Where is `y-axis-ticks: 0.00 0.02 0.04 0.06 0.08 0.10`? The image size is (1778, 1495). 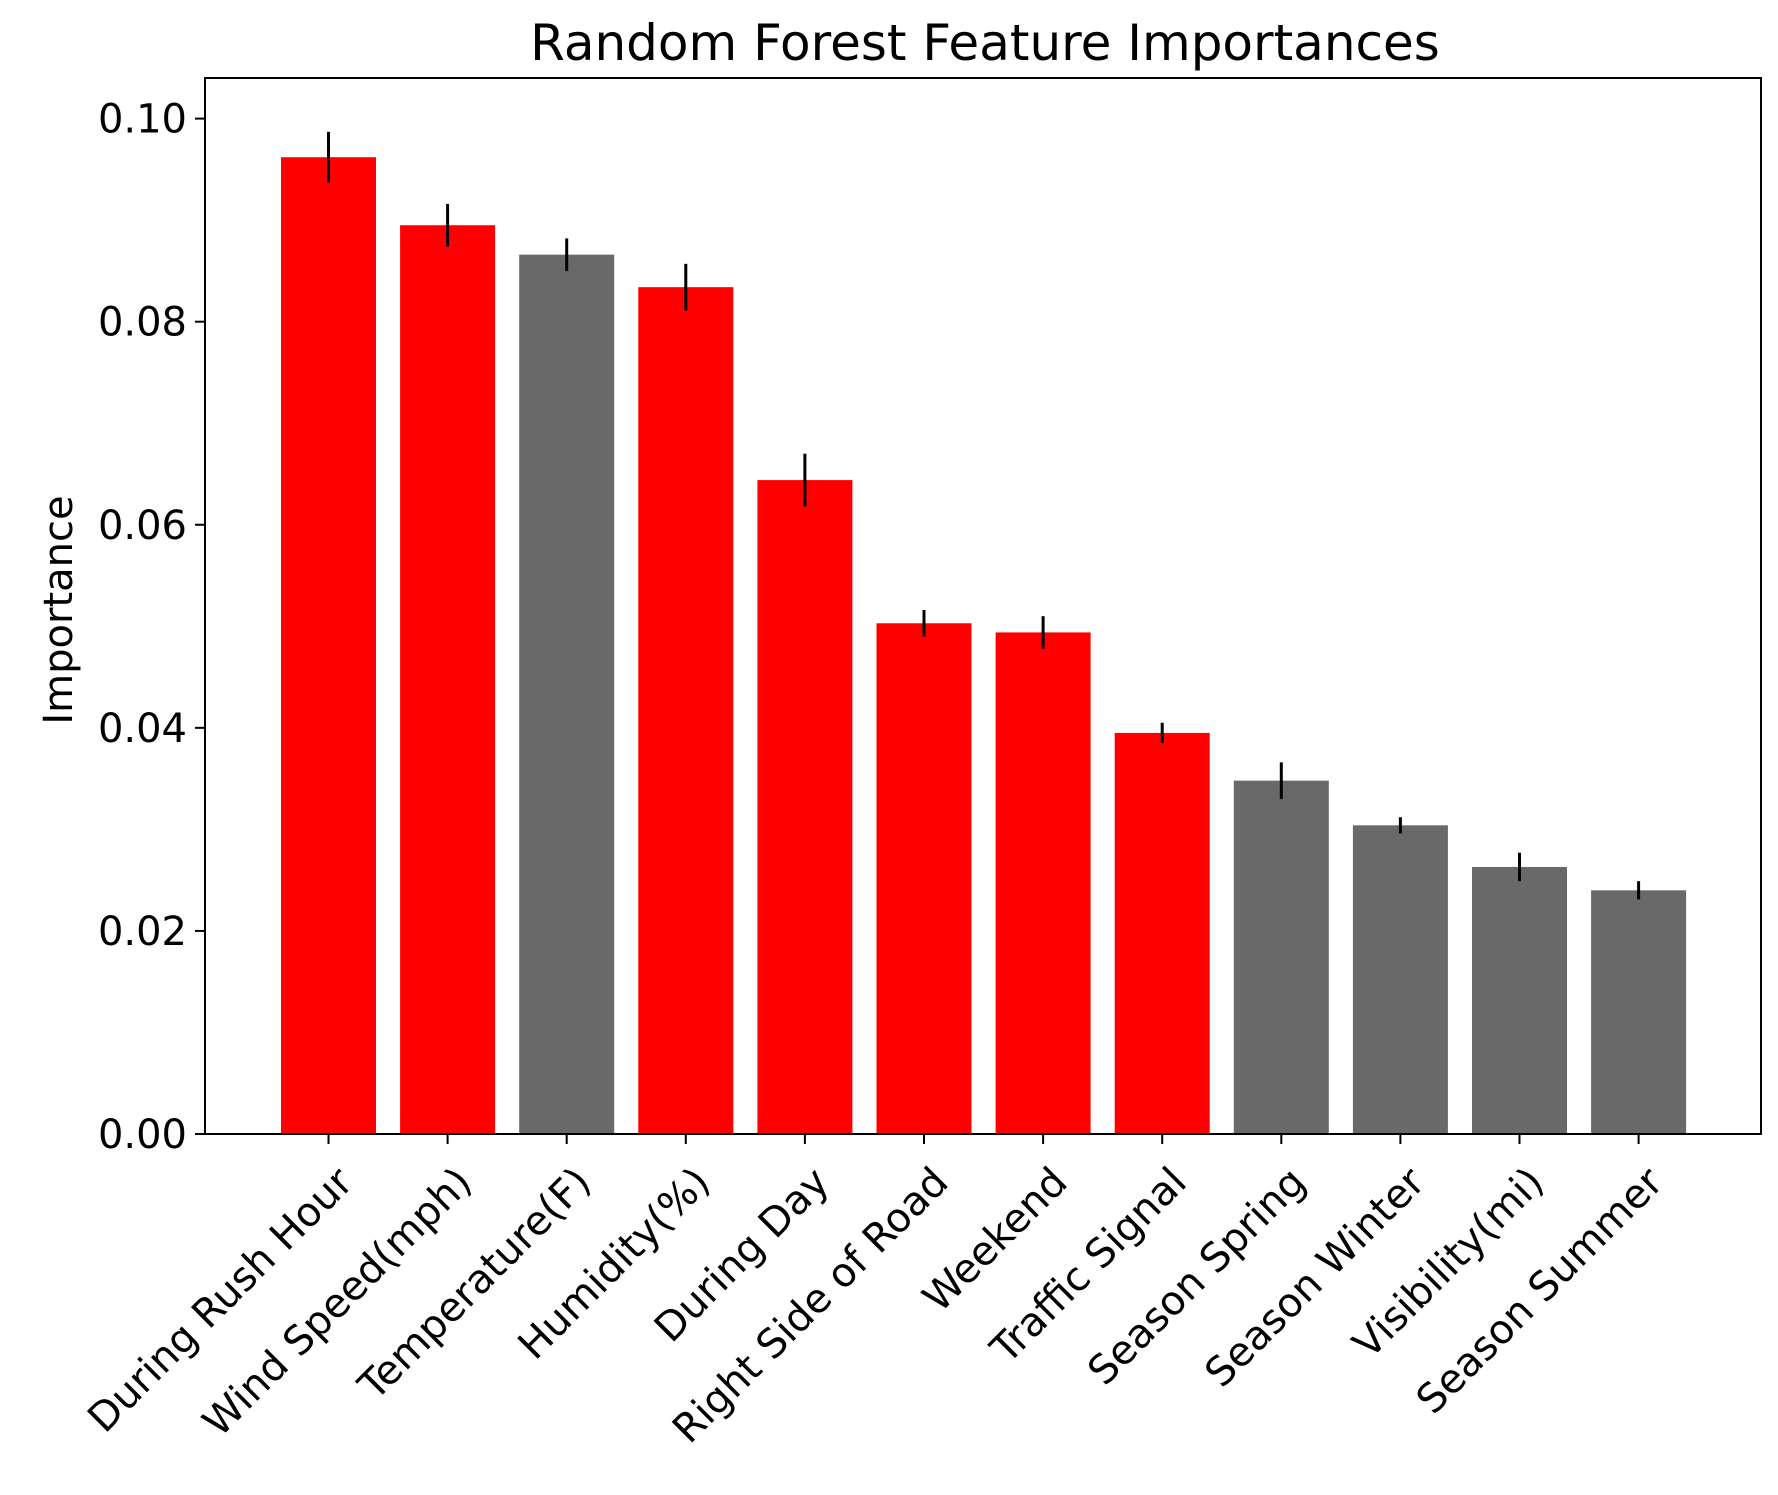
y-axis-ticks: 0.00 0.02 0.04 0.06 0.08 0.10 is located at coordinates (151, 627).